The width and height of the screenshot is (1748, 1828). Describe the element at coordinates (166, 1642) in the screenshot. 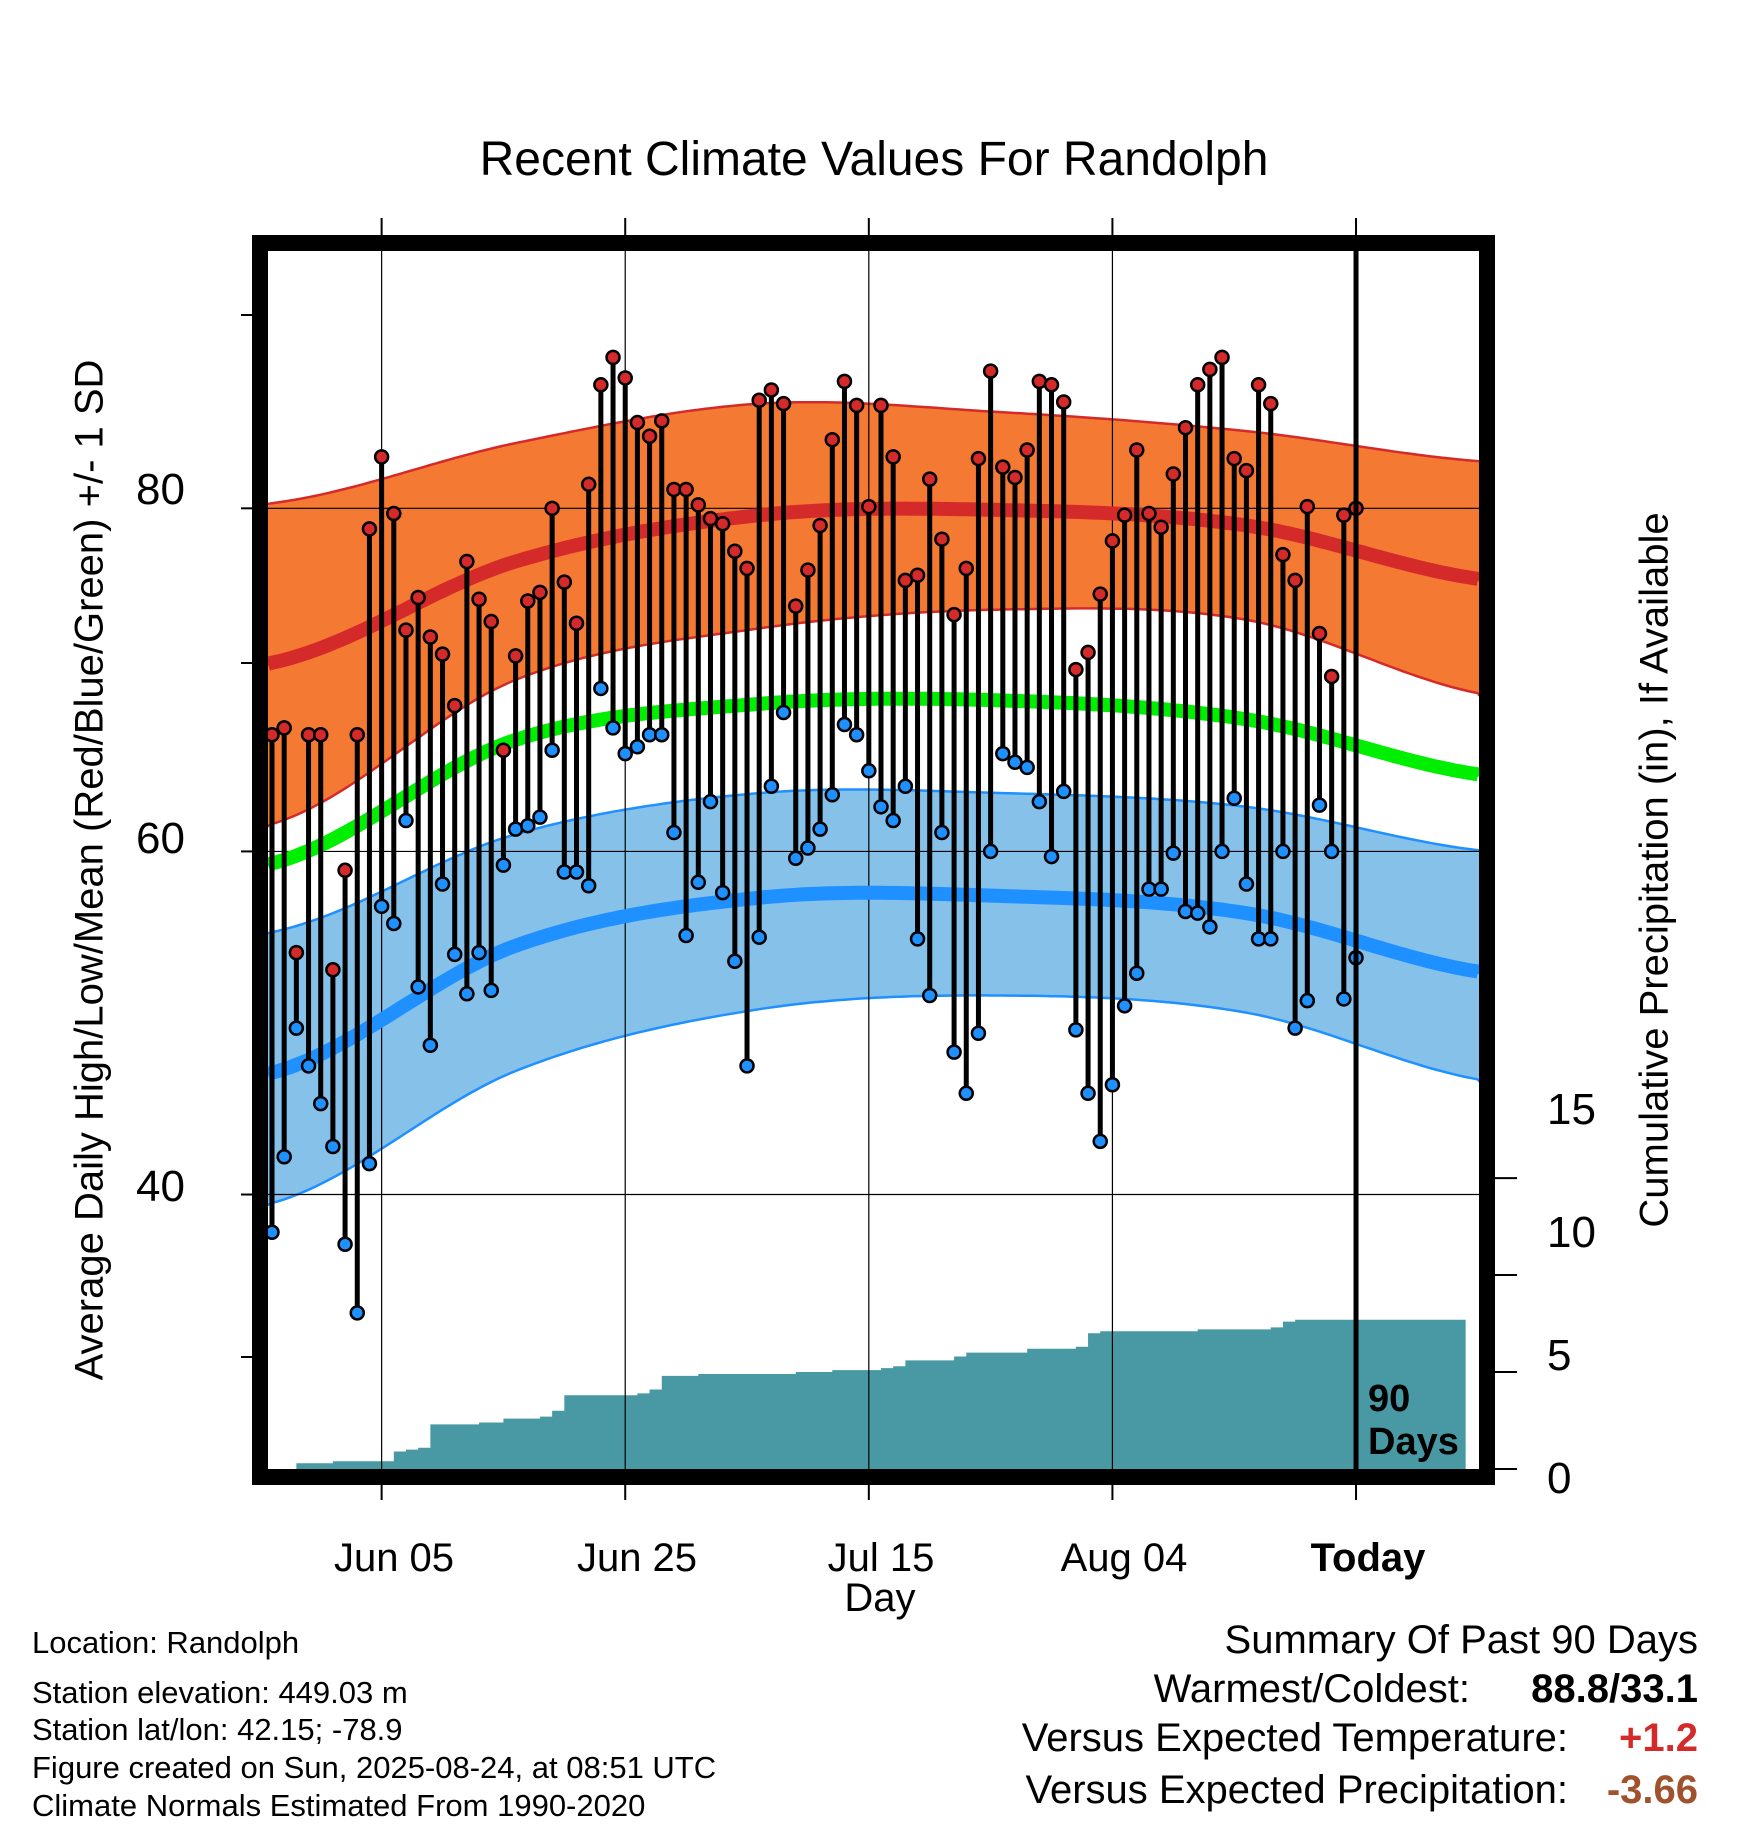

I see `footer-location: Location: Randolph` at that location.